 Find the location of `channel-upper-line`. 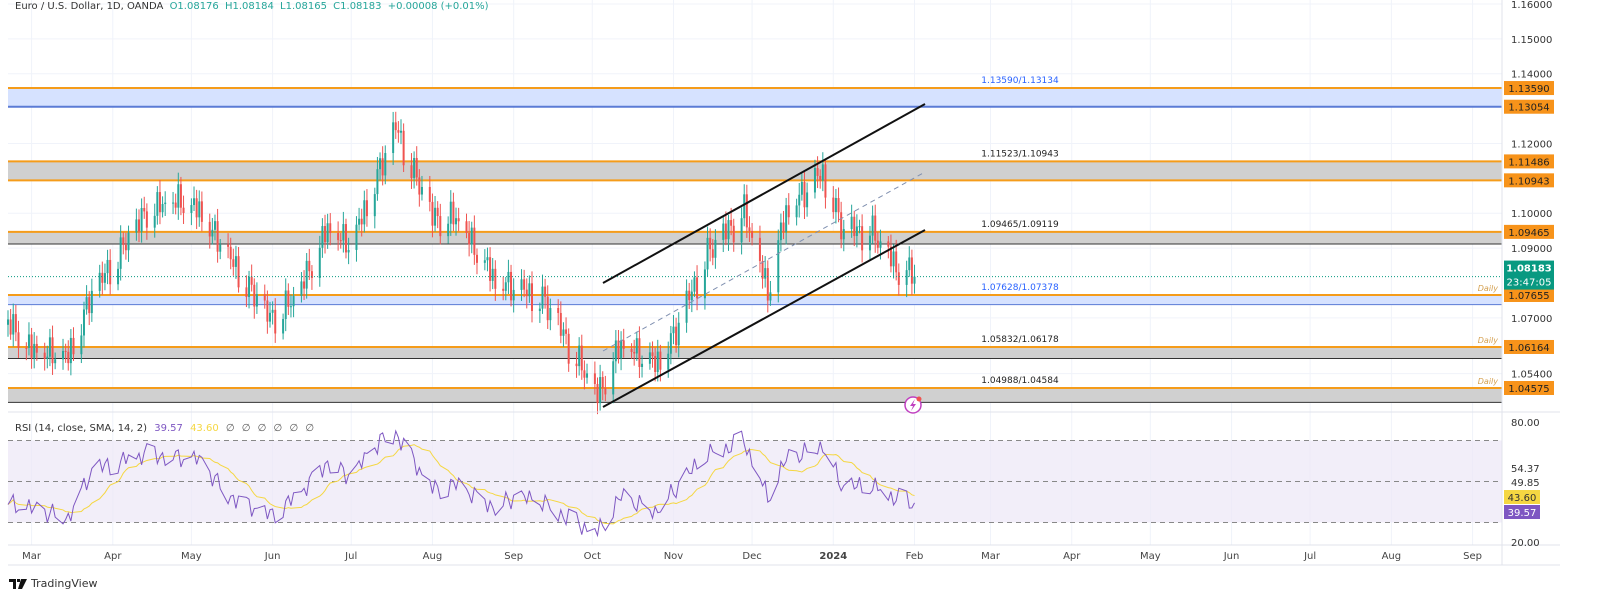

channel-upper-line is located at coordinates (764, 193).